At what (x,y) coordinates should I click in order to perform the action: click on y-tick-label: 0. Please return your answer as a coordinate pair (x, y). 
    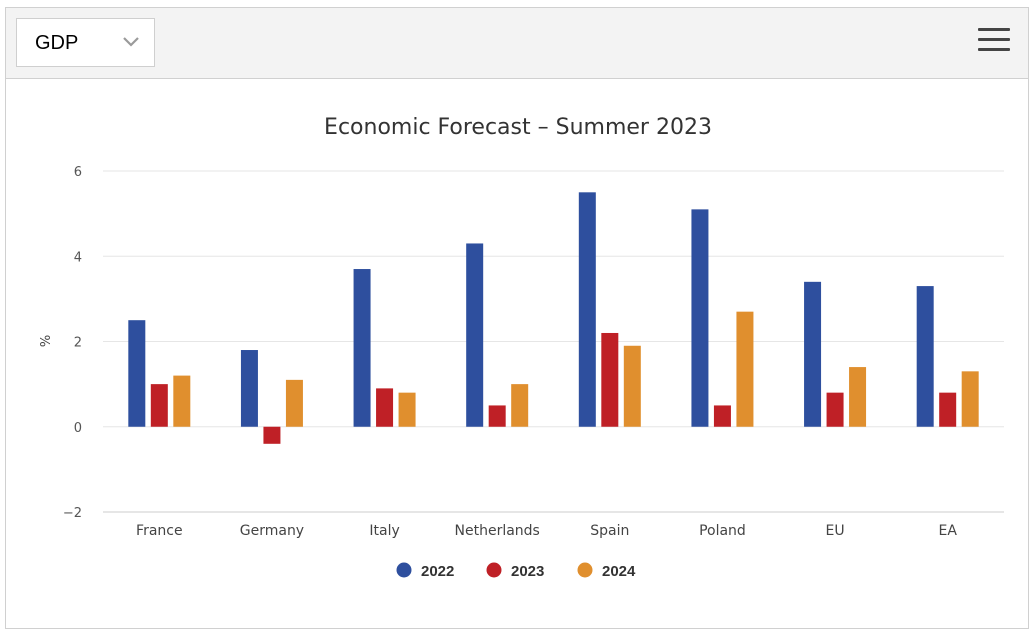
    Looking at the image, I should click on (78, 428).